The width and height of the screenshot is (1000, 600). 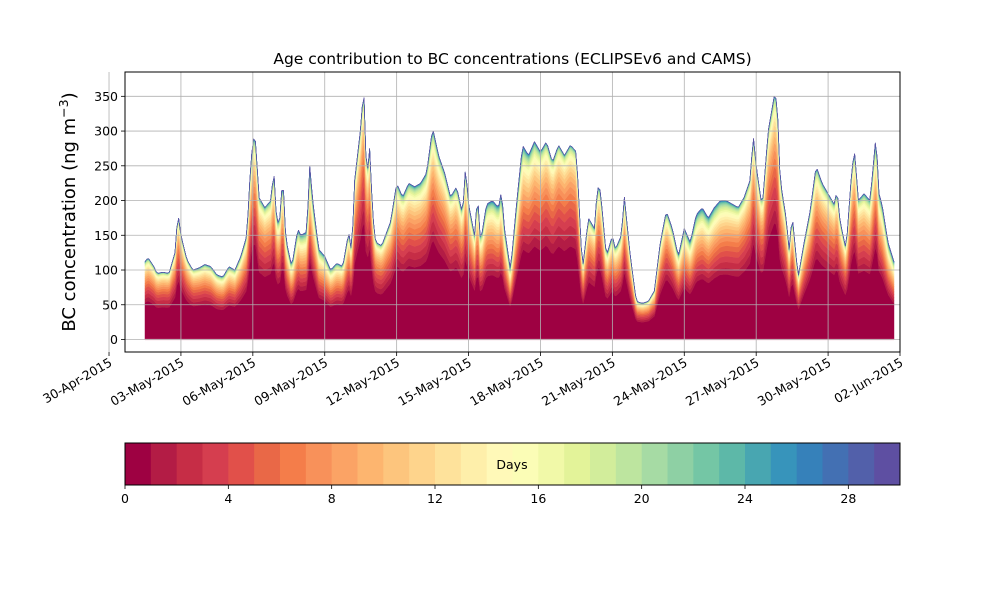 I want to click on y-tick-label: 50, so click(x=110, y=304).